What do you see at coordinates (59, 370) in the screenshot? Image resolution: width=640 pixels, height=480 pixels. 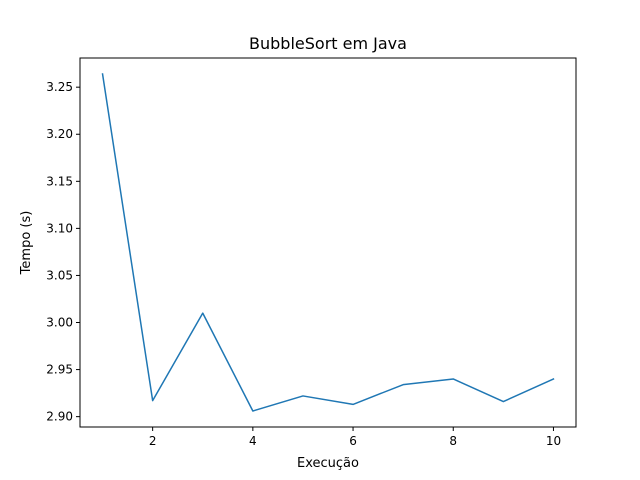 I see `y-tick-label: 2.95` at bounding box center [59, 370].